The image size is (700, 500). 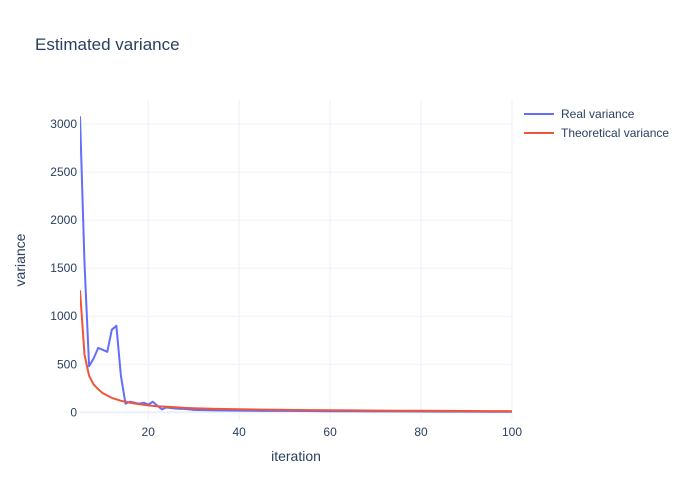 What do you see at coordinates (239, 432) in the screenshot?
I see `x-tick-label: 40` at bounding box center [239, 432].